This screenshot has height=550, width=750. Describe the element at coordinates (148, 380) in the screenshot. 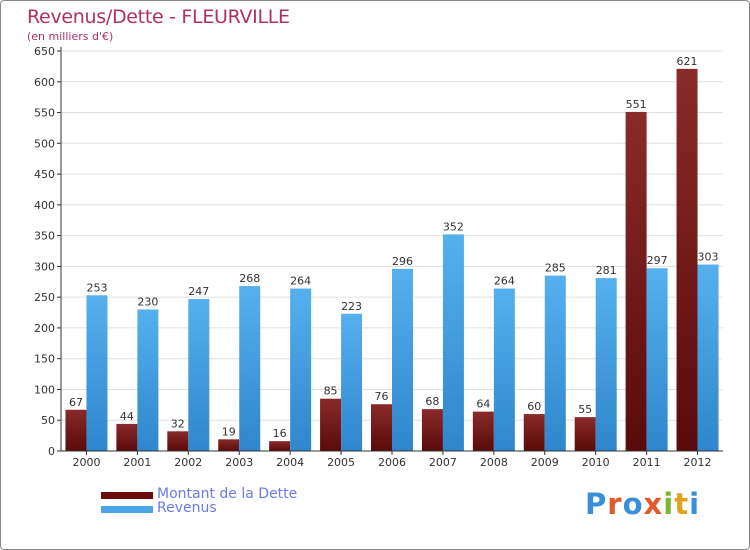

I see `bar-revenue-2001` at that location.